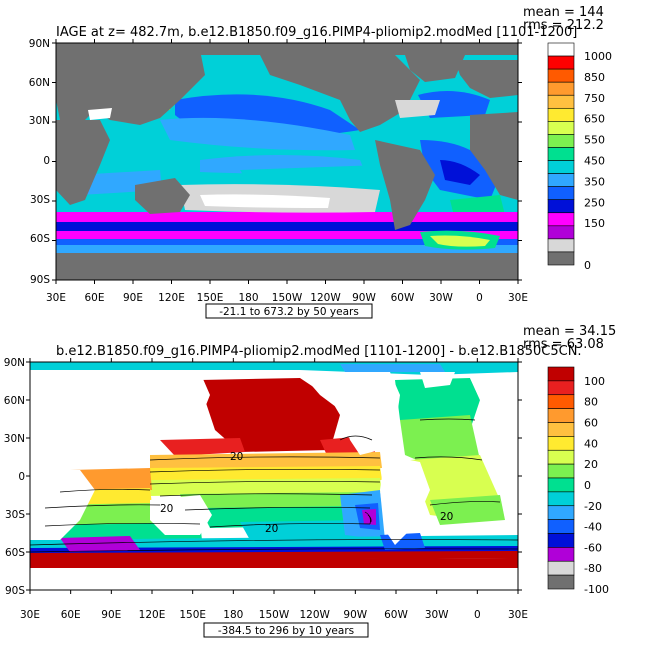 The width and height of the screenshot is (647, 647). Describe the element at coordinates (594, 381) in the screenshot. I see `colorbar-label: 100` at that location.